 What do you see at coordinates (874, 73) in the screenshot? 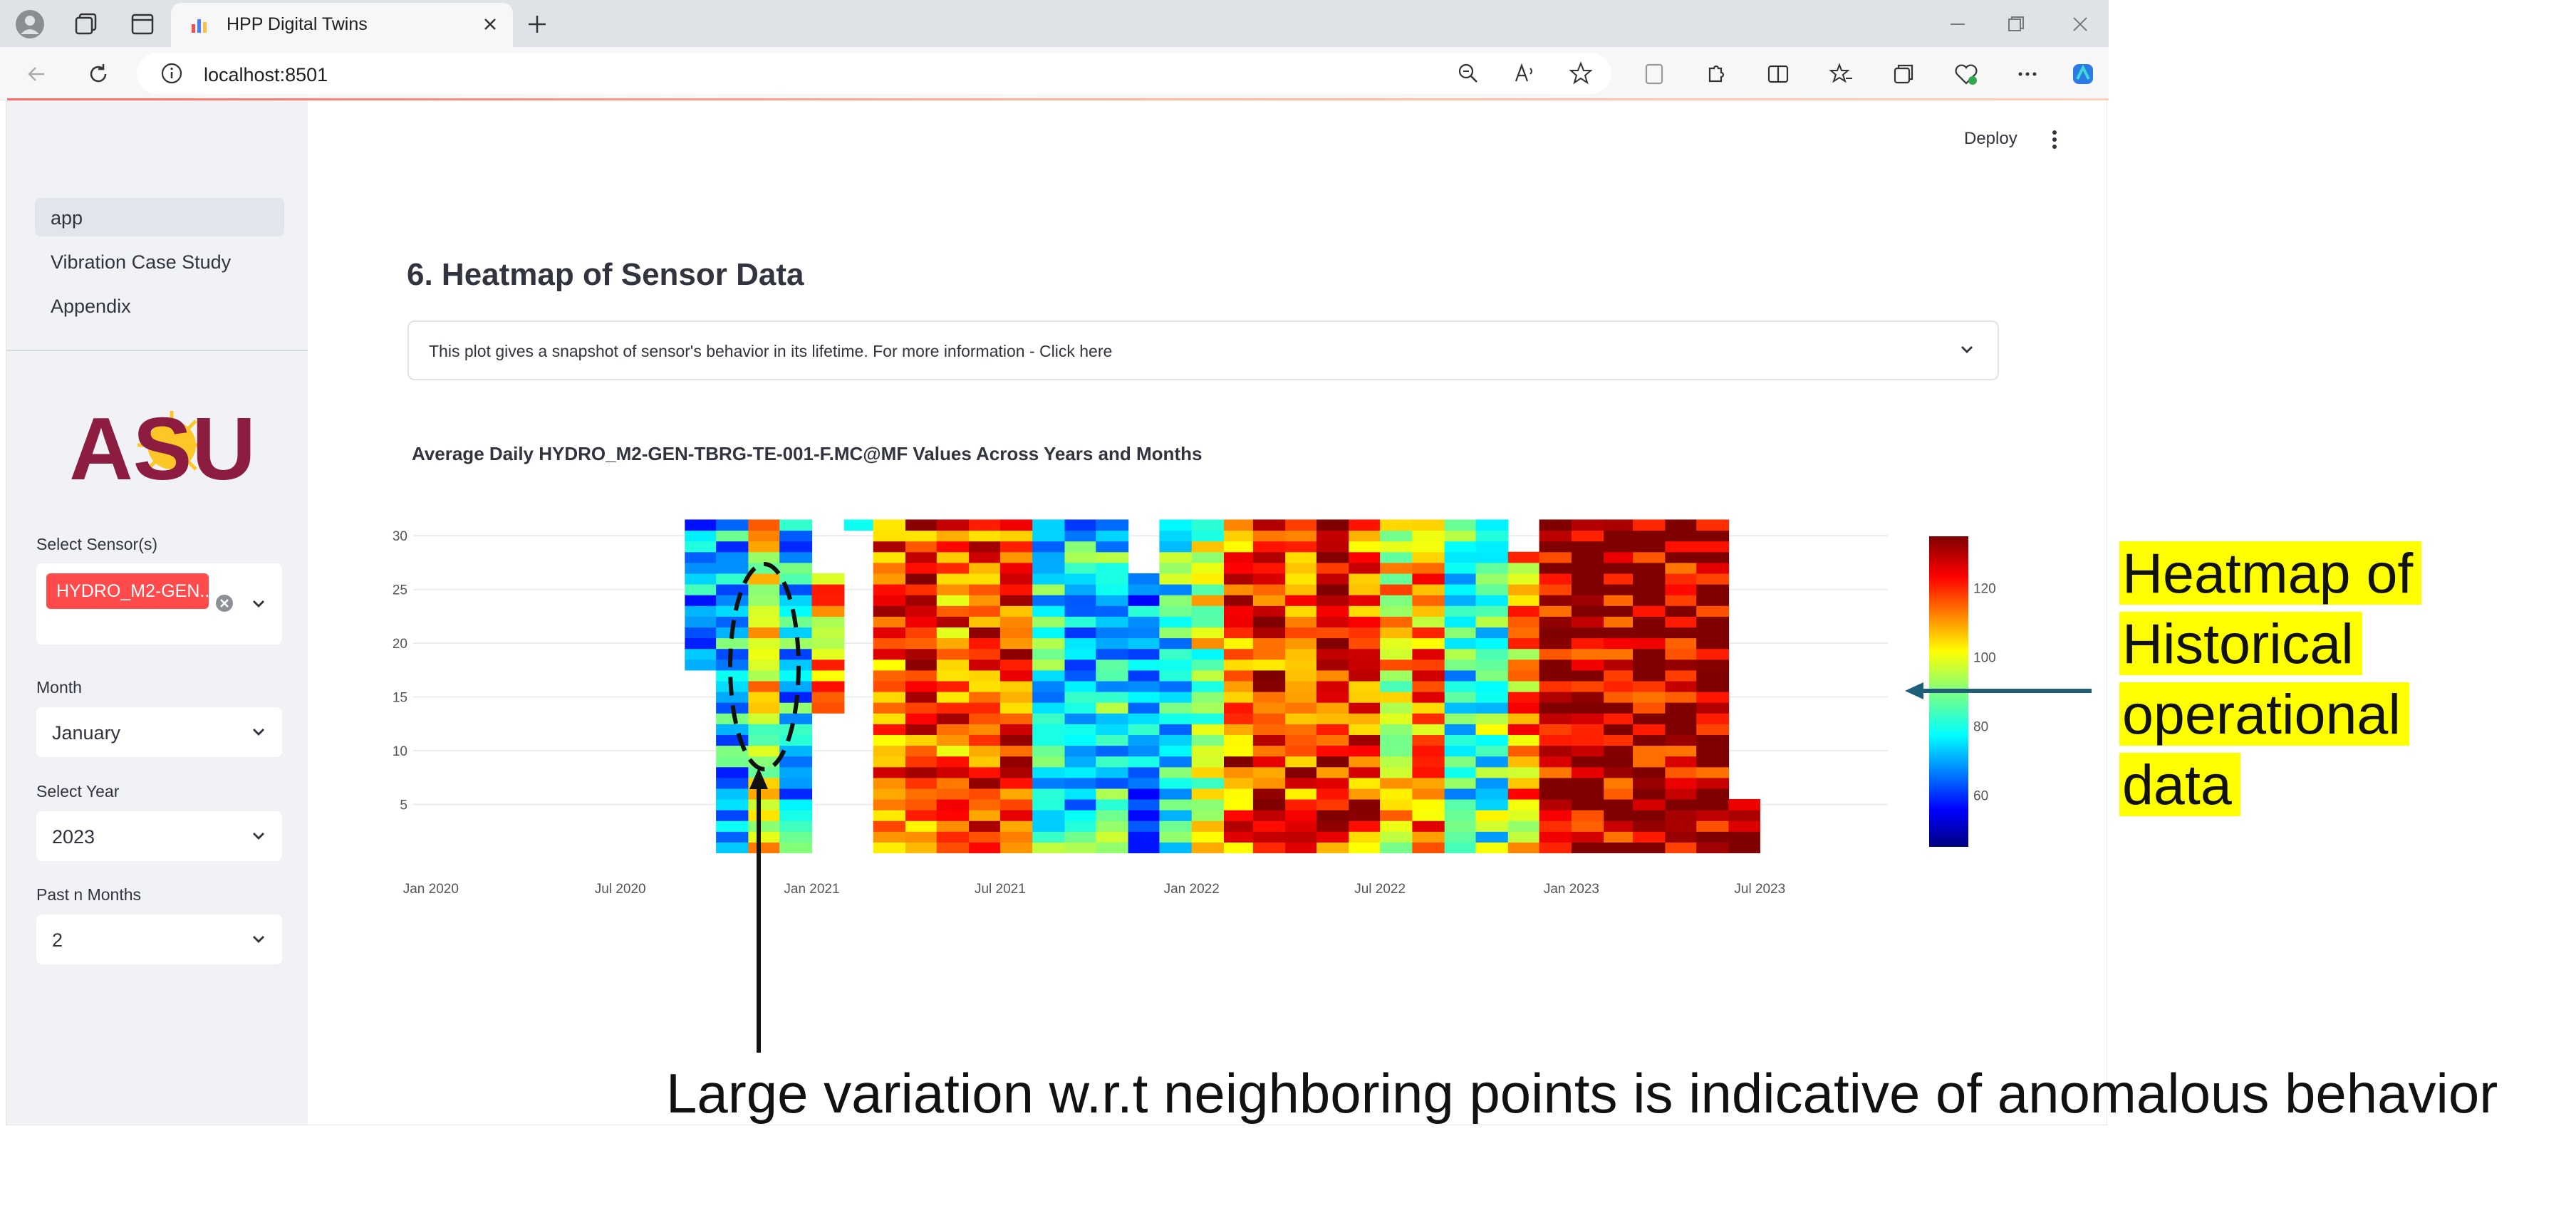
I see `url-bar: localhost:8501` at bounding box center [874, 73].